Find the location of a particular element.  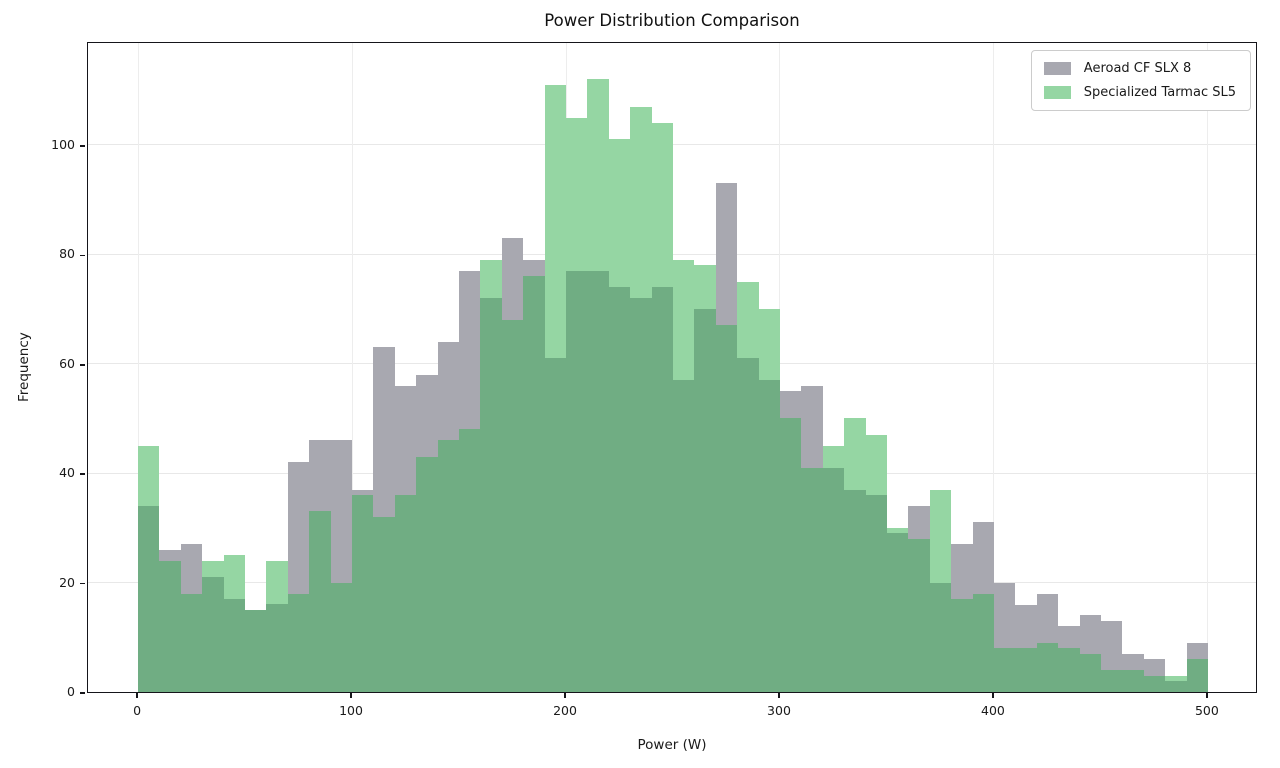

x-tick-label: 400 is located at coordinates (993, 710).